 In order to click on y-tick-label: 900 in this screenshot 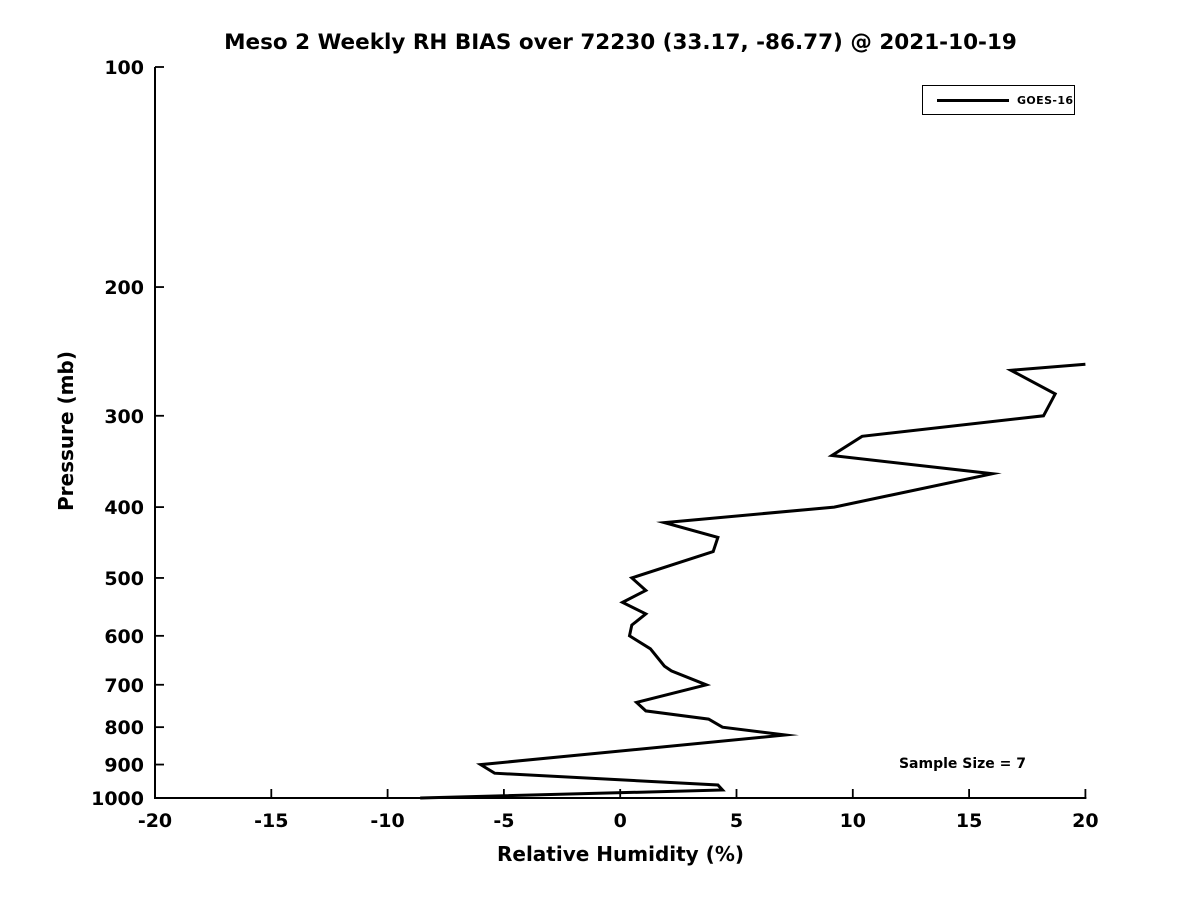, I will do `click(124, 766)`.